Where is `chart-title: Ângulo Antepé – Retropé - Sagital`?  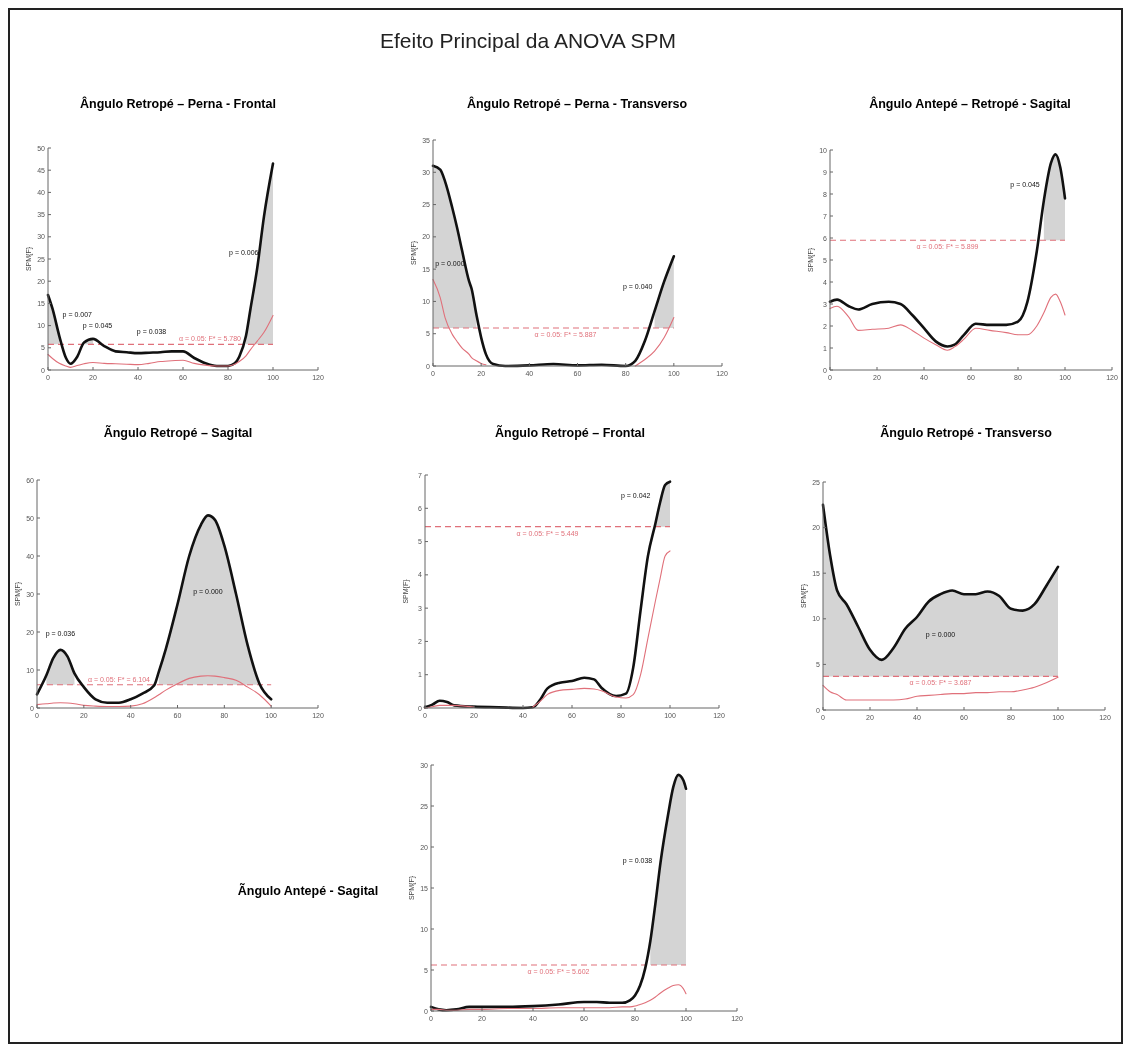 chart-title: Ângulo Antepé – Retropé - Sagital is located at coordinates (970, 103).